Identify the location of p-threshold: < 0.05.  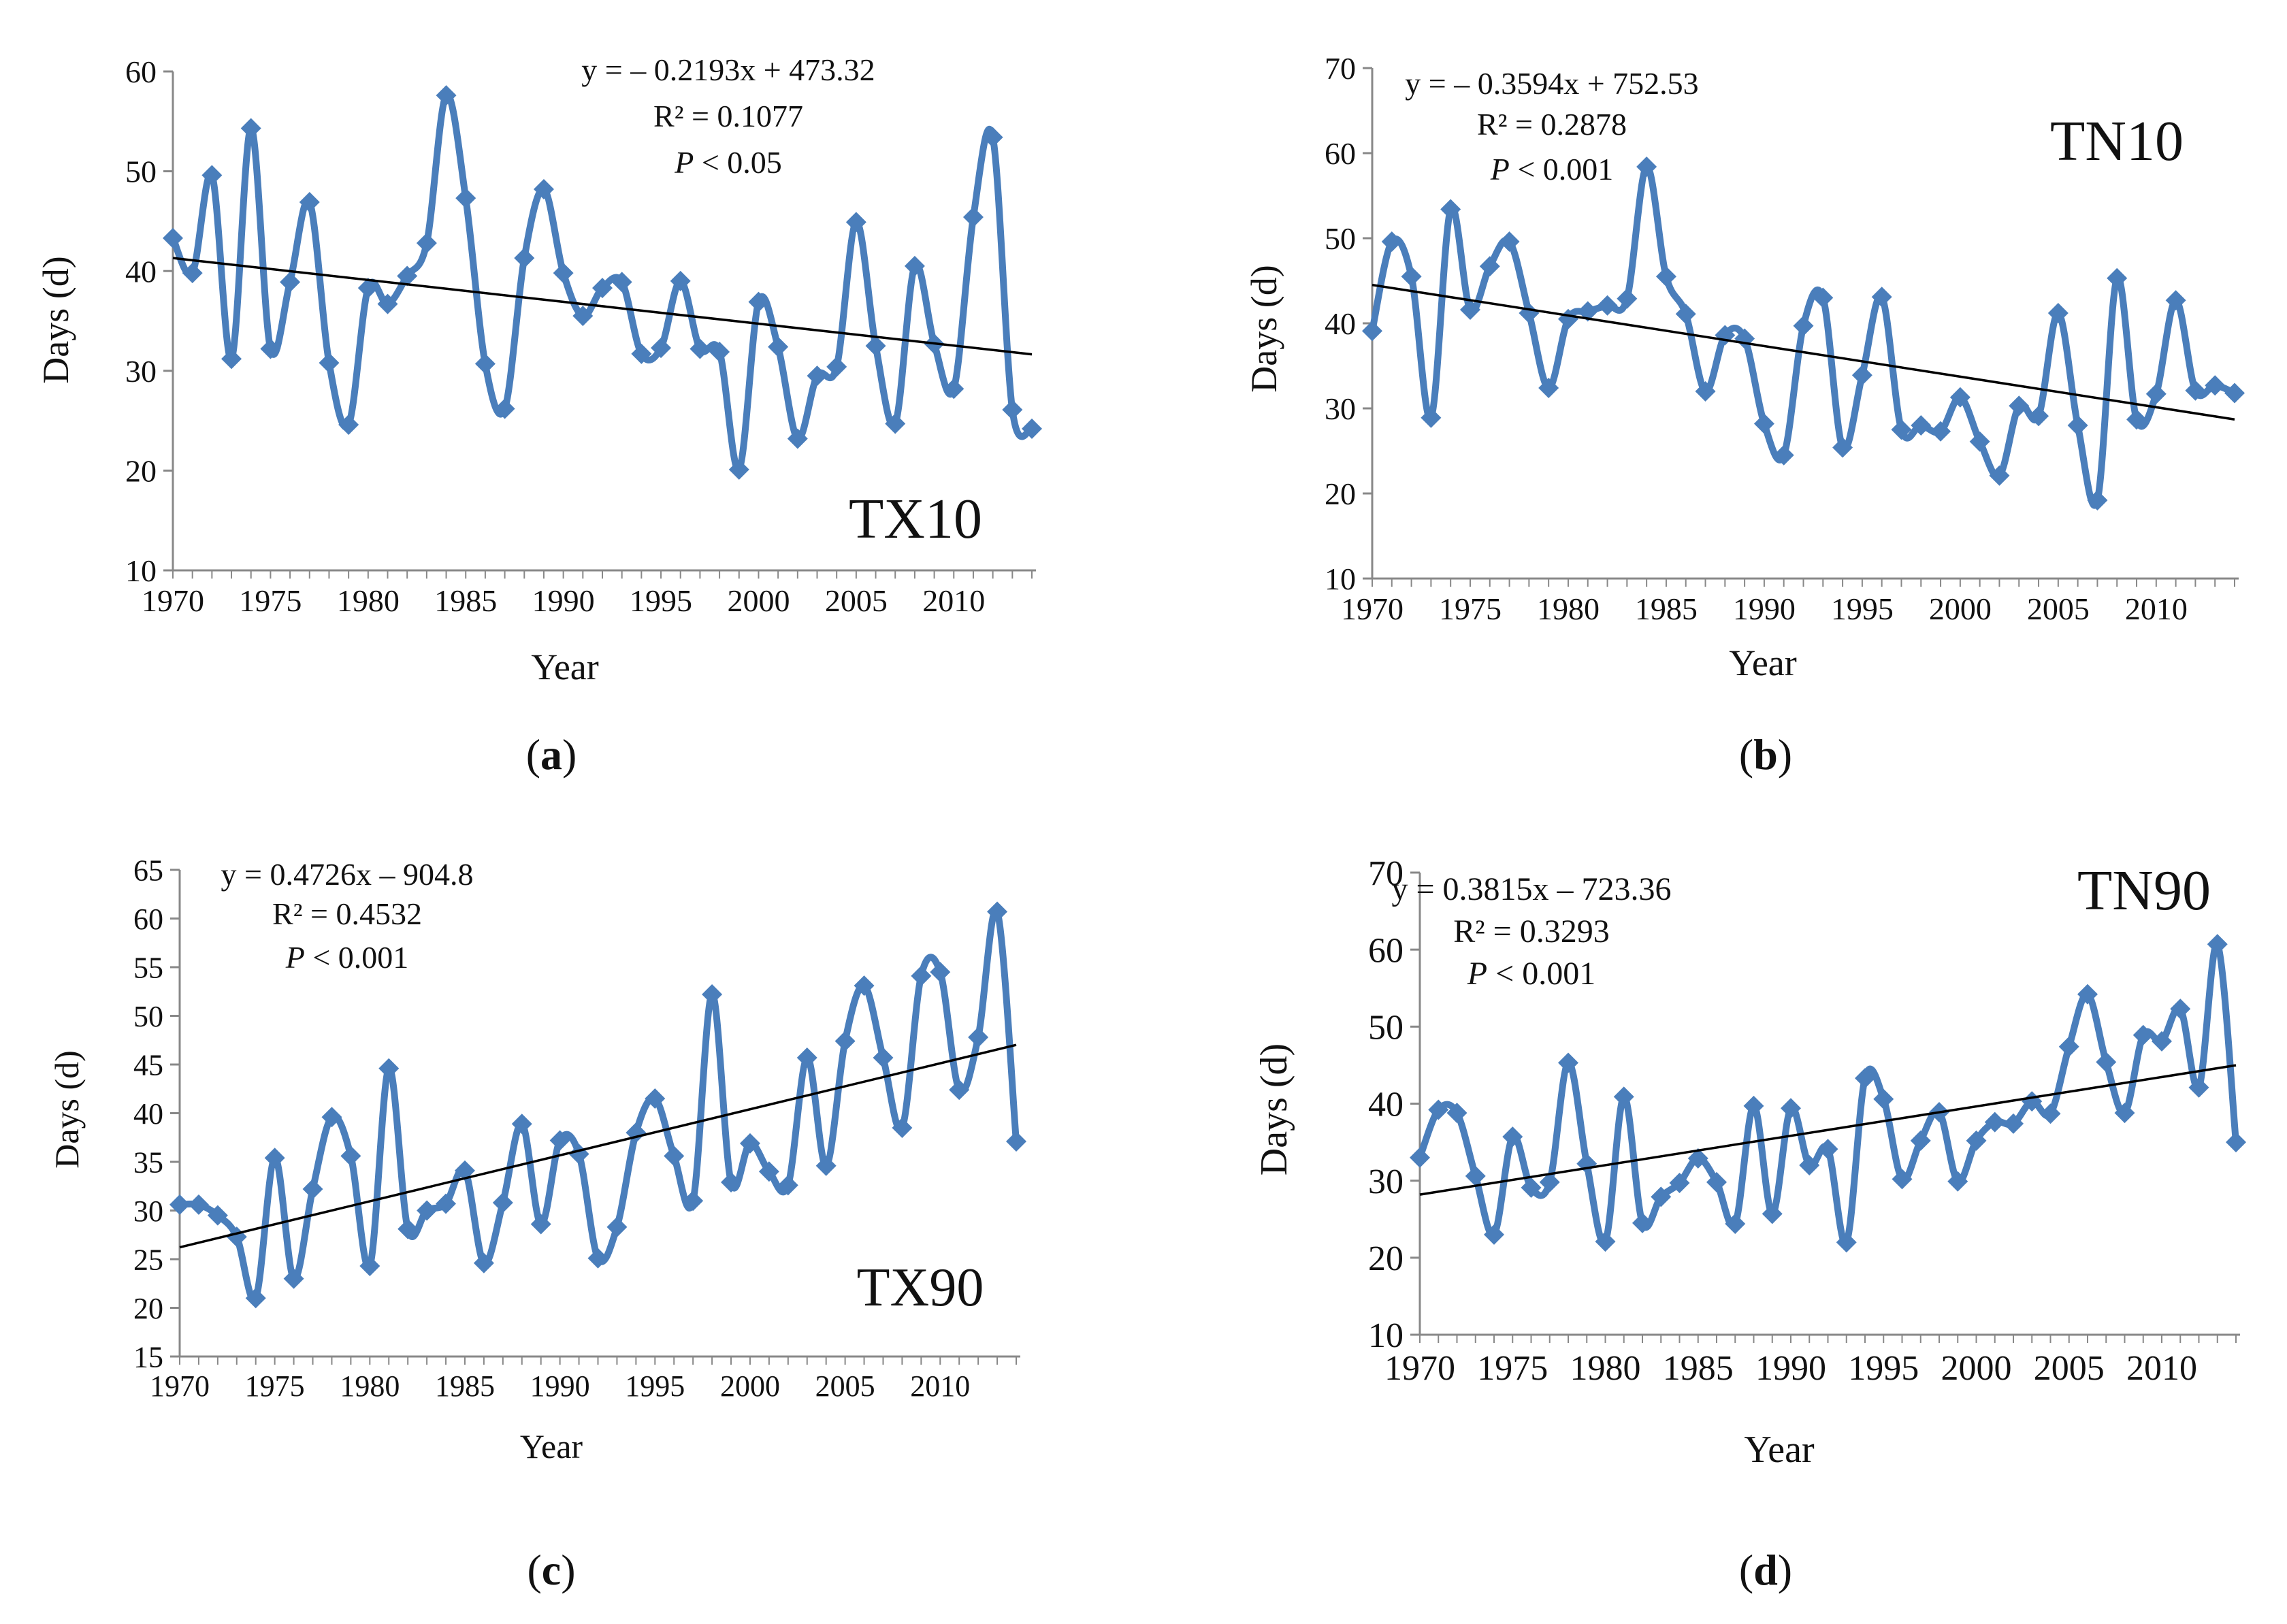
(737, 162).